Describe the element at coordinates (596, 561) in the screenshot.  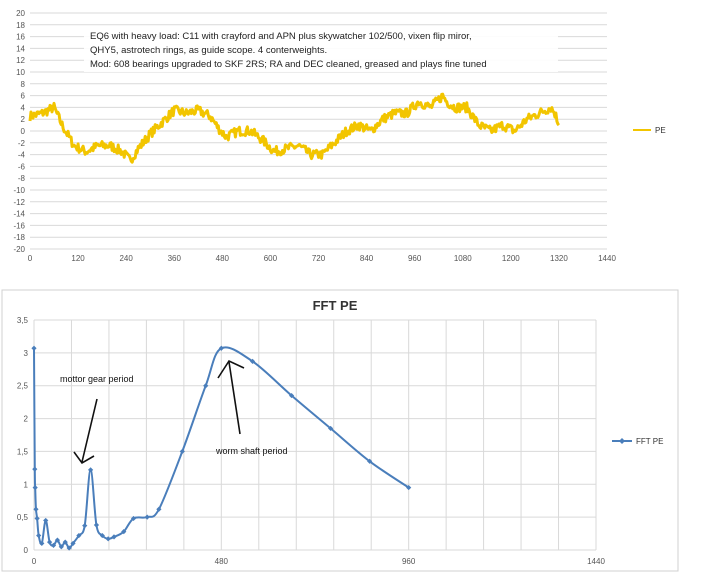
I see `fft-x-tick-label: 1440` at that location.